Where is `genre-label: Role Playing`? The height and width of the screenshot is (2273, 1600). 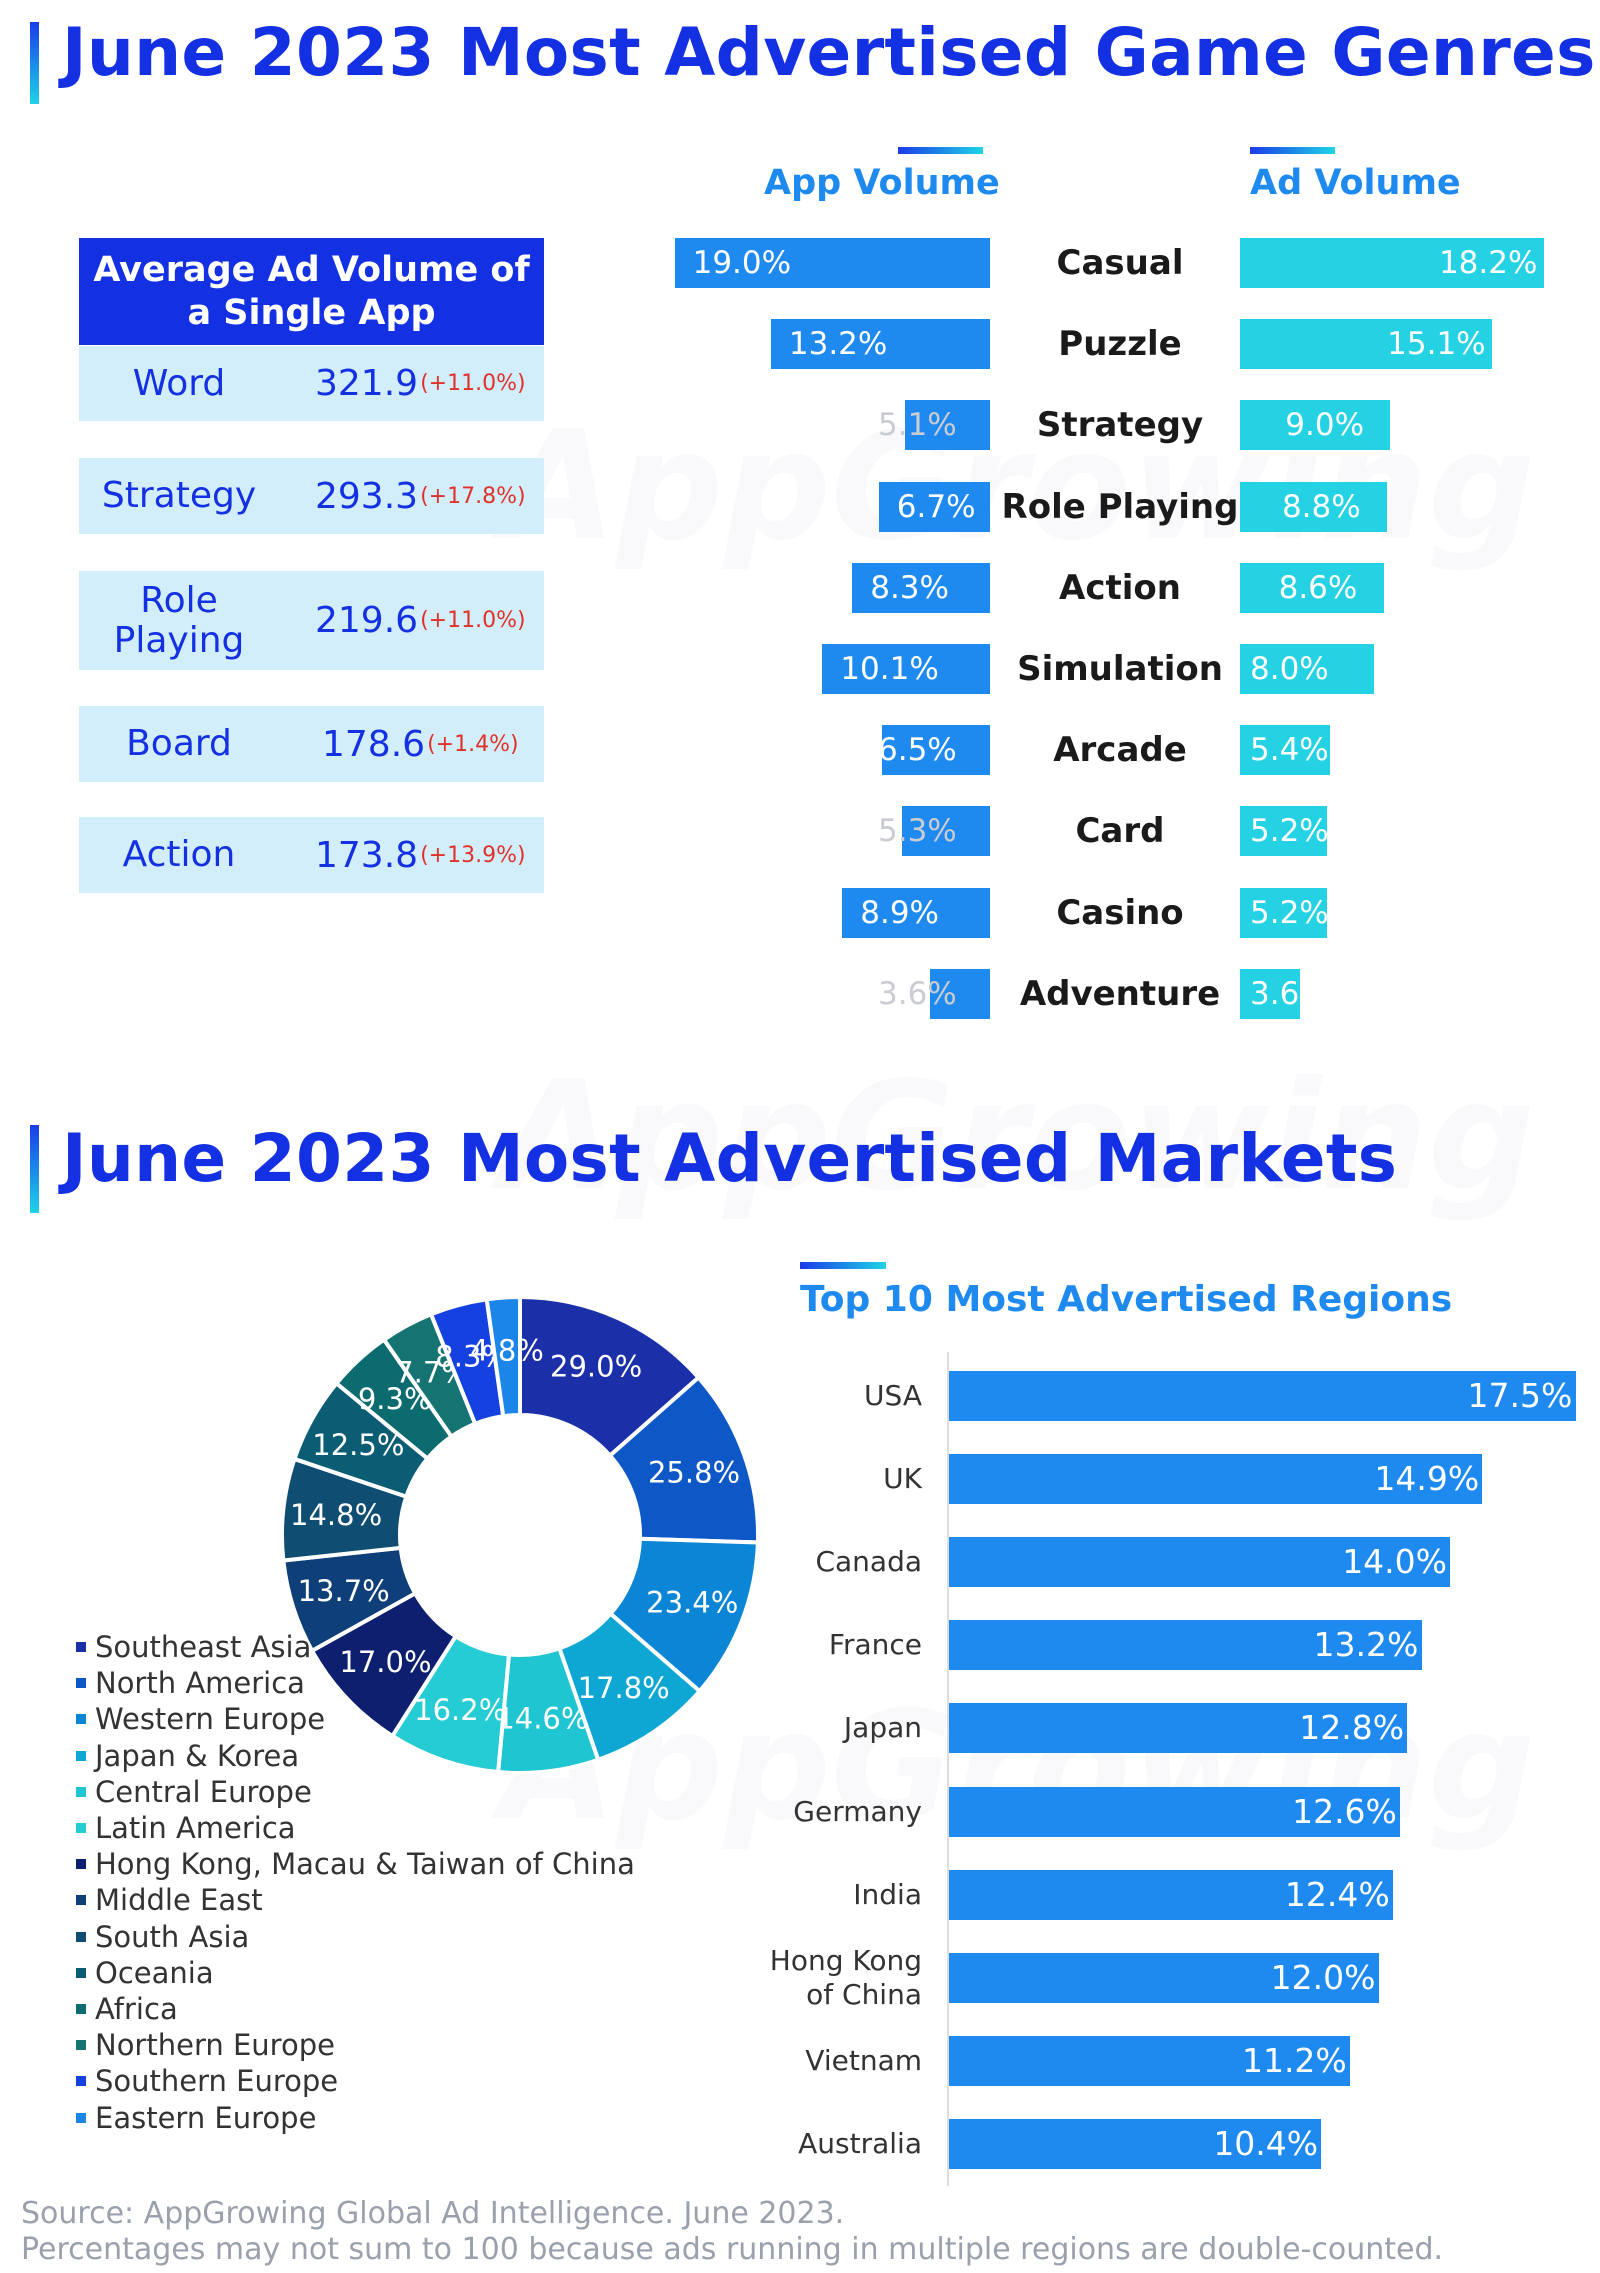 genre-label: Role Playing is located at coordinates (1120, 506).